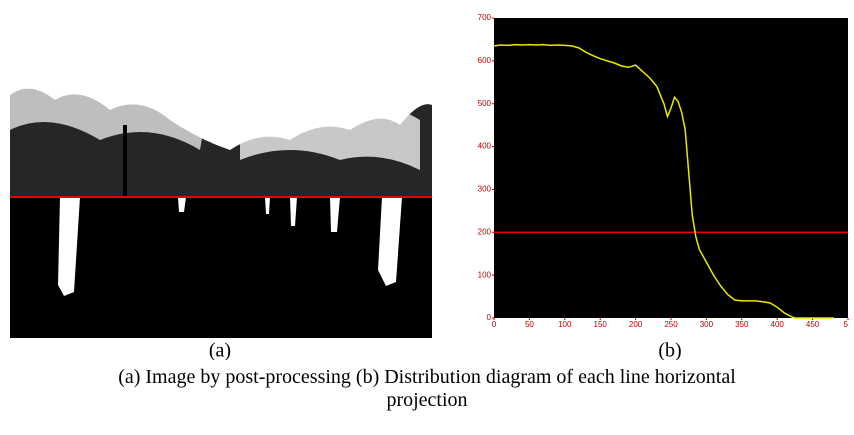 The height and width of the screenshot is (435, 854). What do you see at coordinates (220, 350) in the screenshot?
I see `panel-label: (a)` at bounding box center [220, 350].